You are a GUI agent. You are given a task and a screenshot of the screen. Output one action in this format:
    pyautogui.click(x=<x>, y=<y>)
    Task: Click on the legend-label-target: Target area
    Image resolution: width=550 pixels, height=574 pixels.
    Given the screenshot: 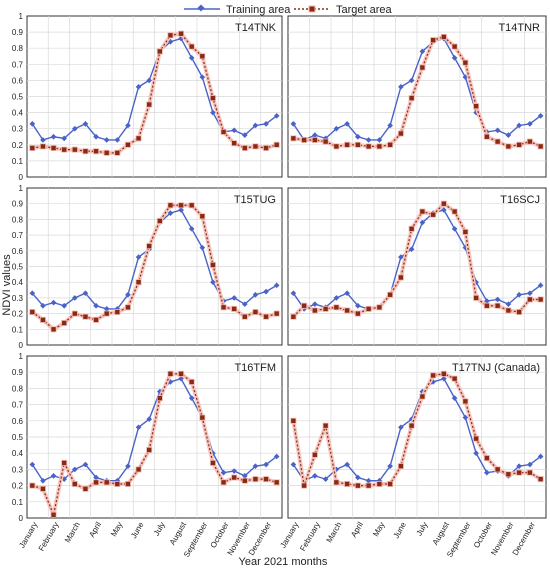 What is the action you would take?
    pyautogui.click(x=364, y=10)
    